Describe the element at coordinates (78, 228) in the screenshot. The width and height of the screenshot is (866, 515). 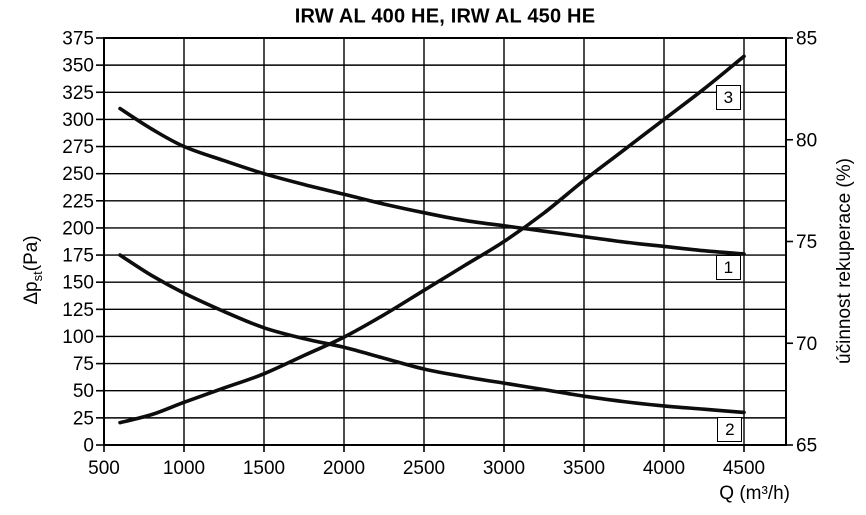
I see `y-left-tick-label: 200` at that location.